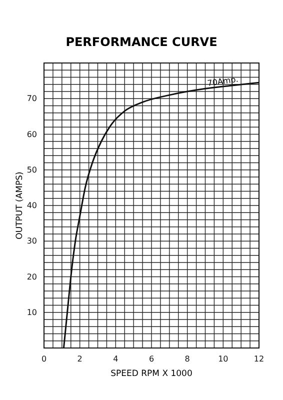 The image size is (283, 400). I want to click on y-tick-label: 50, so click(31, 169).